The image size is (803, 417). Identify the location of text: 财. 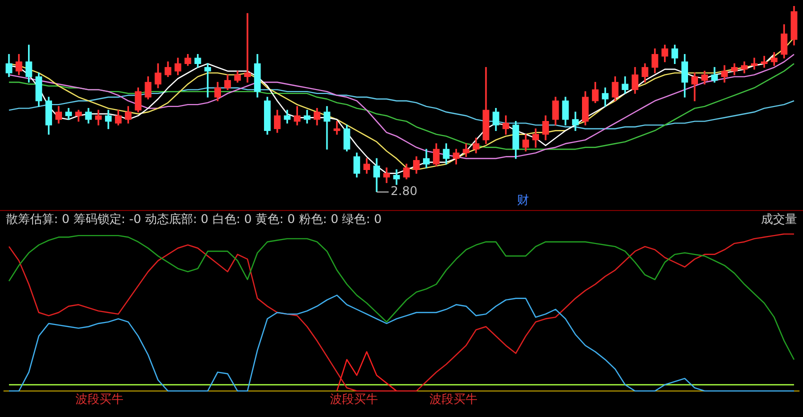
(522, 200).